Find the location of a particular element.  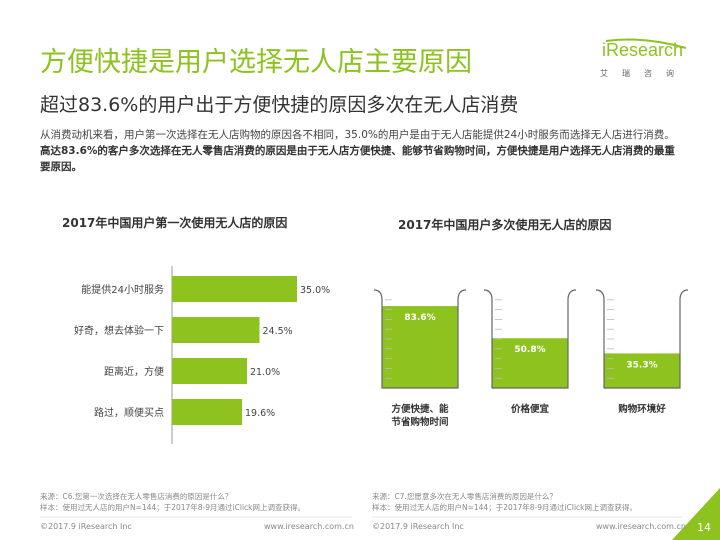

page-subtitle: 超过83.6%的用户出于方便快捷的原因多次在无人店消费 is located at coordinates (279, 105).